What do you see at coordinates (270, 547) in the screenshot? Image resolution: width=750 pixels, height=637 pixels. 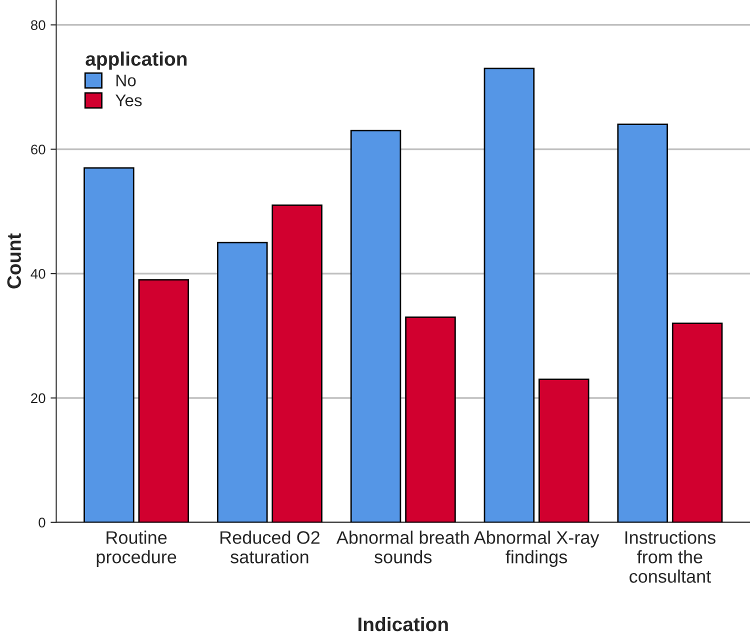 I see `x-tick-label: Reduced O2 saturation` at bounding box center [270, 547].